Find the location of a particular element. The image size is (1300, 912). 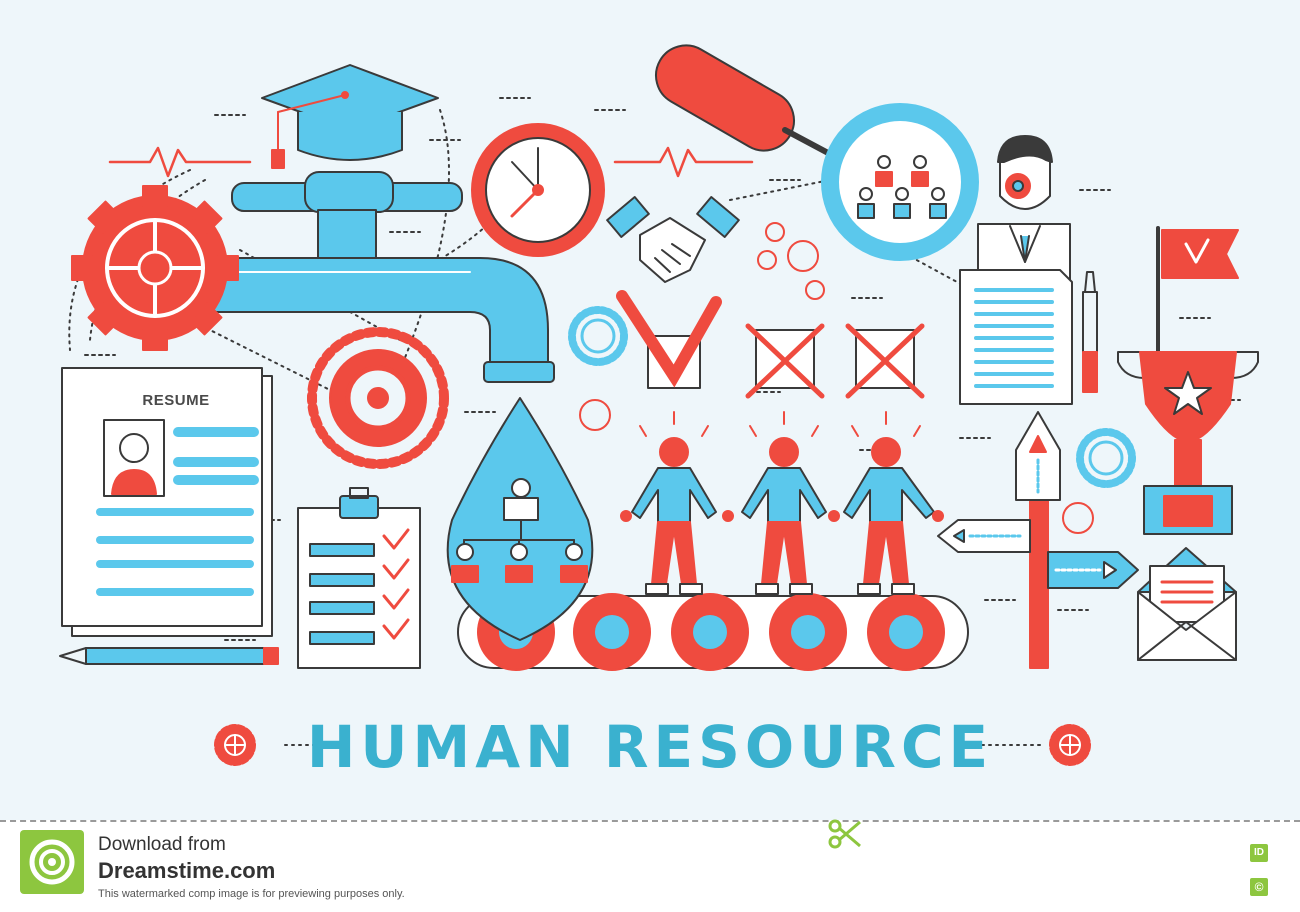

people-conveyor-icon is located at coordinates (782, 503).